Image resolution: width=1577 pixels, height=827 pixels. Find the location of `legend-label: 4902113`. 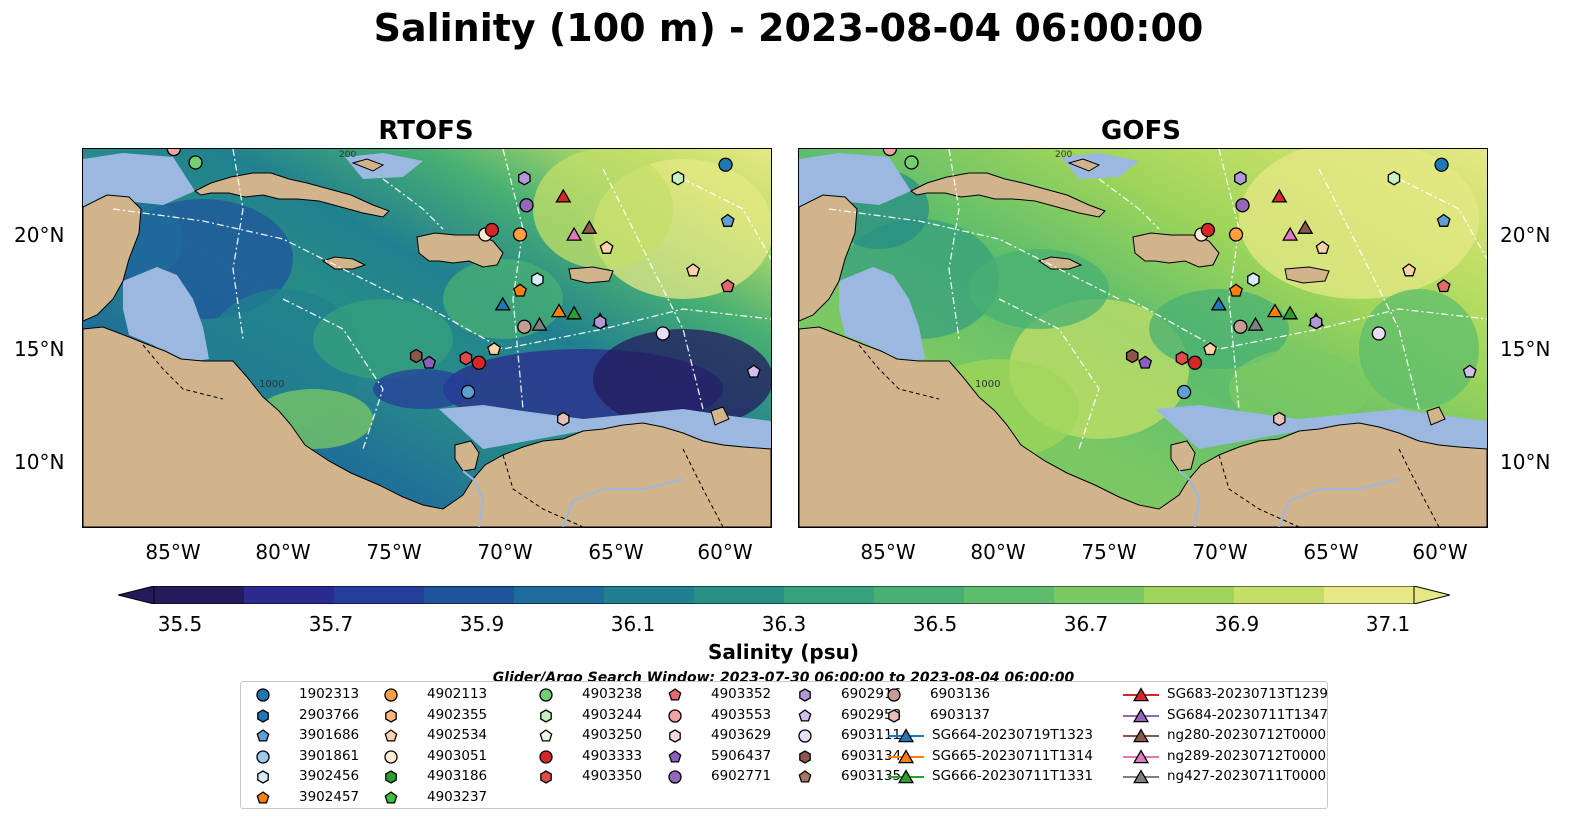

legend-label: 4902113 is located at coordinates (457, 694).